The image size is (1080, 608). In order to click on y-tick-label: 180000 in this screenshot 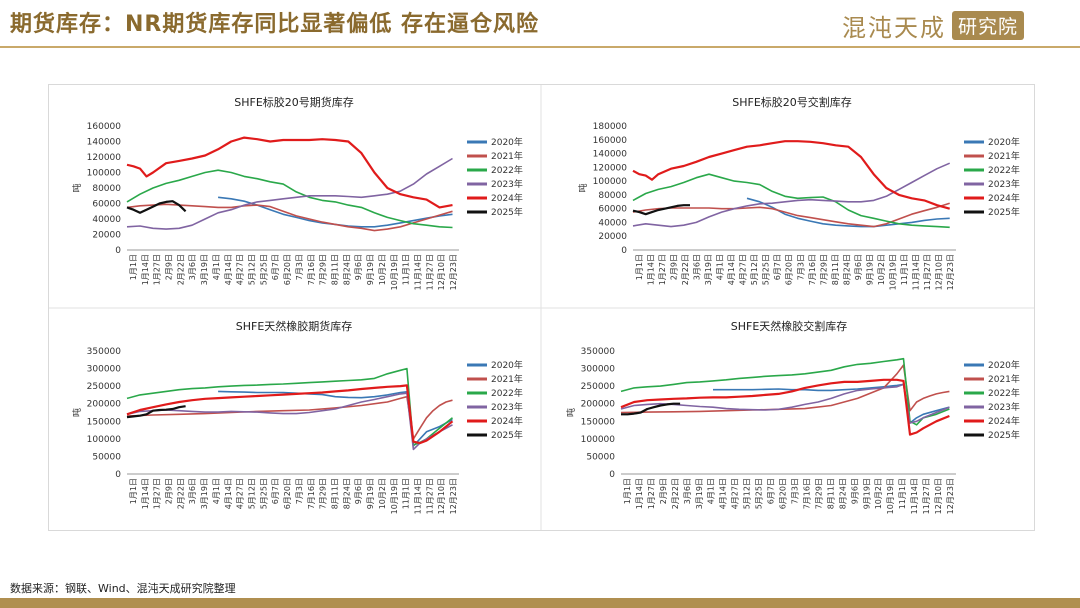, I will do `click(610, 127)`.